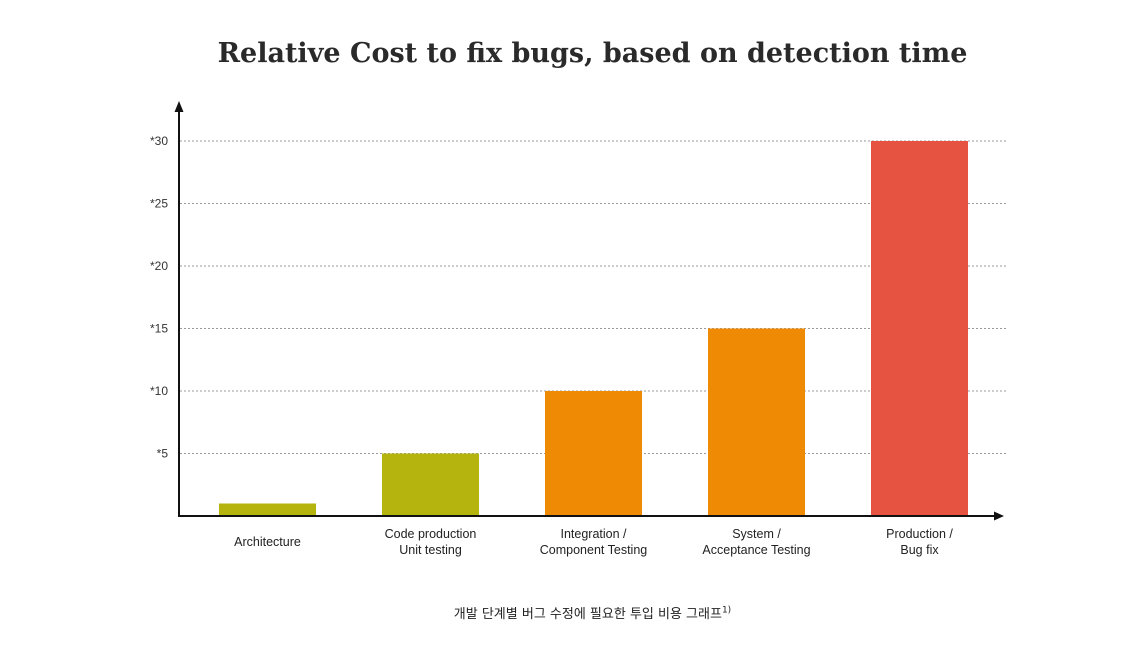 The image size is (1130, 653). What do you see at coordinates (159, 329) in the screenshot?
I see `y-tick-label: *15` at bounding box center [159, 329].